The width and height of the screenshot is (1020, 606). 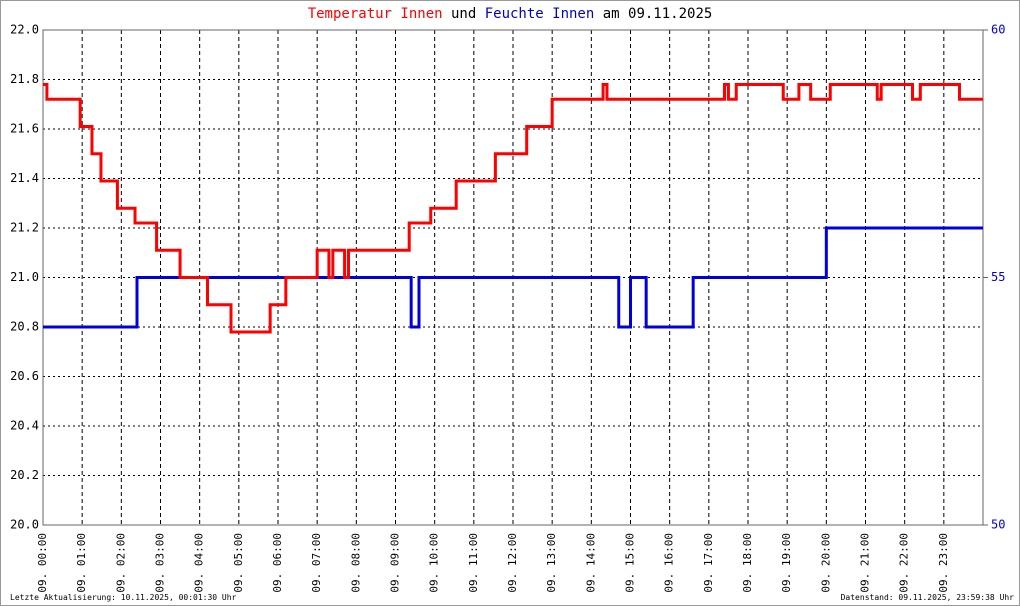 What do you see at coordinates (669, 563) in the screenshot?
I see `x-tick-label: 09. 16:00` at bounding box center [669, 563].